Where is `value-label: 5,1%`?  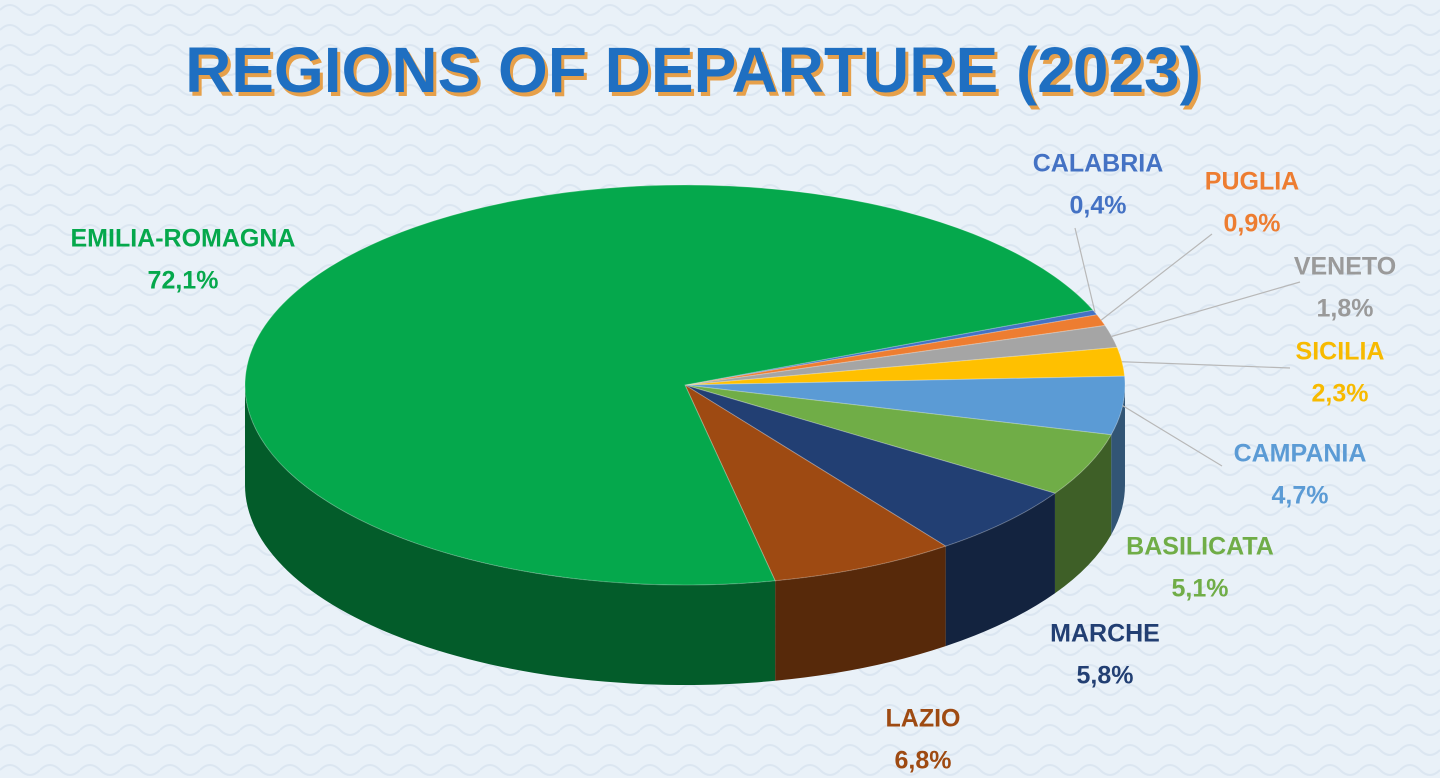
value-label: 5,1% is located at coordinates (1200, 589).